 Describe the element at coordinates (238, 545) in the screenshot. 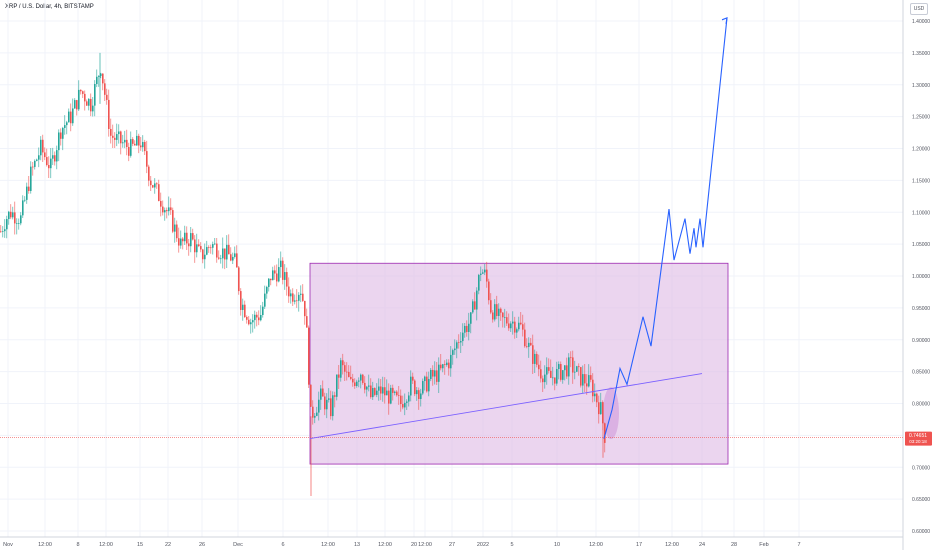

I see `x-tick-label: Dec` at that location.